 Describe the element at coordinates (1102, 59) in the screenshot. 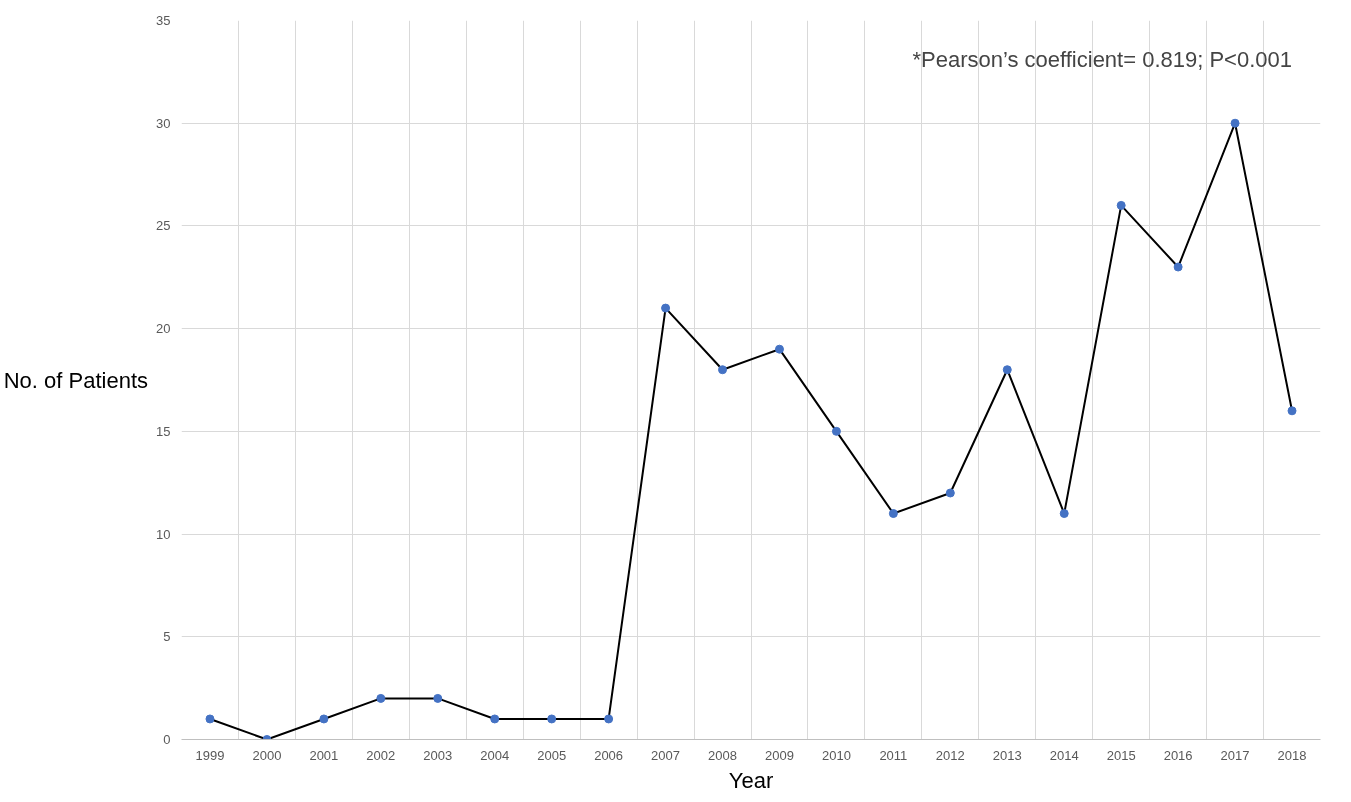

I see `annotation: *Pearson’s coefficient= 0.819; P<0.001` at that location.